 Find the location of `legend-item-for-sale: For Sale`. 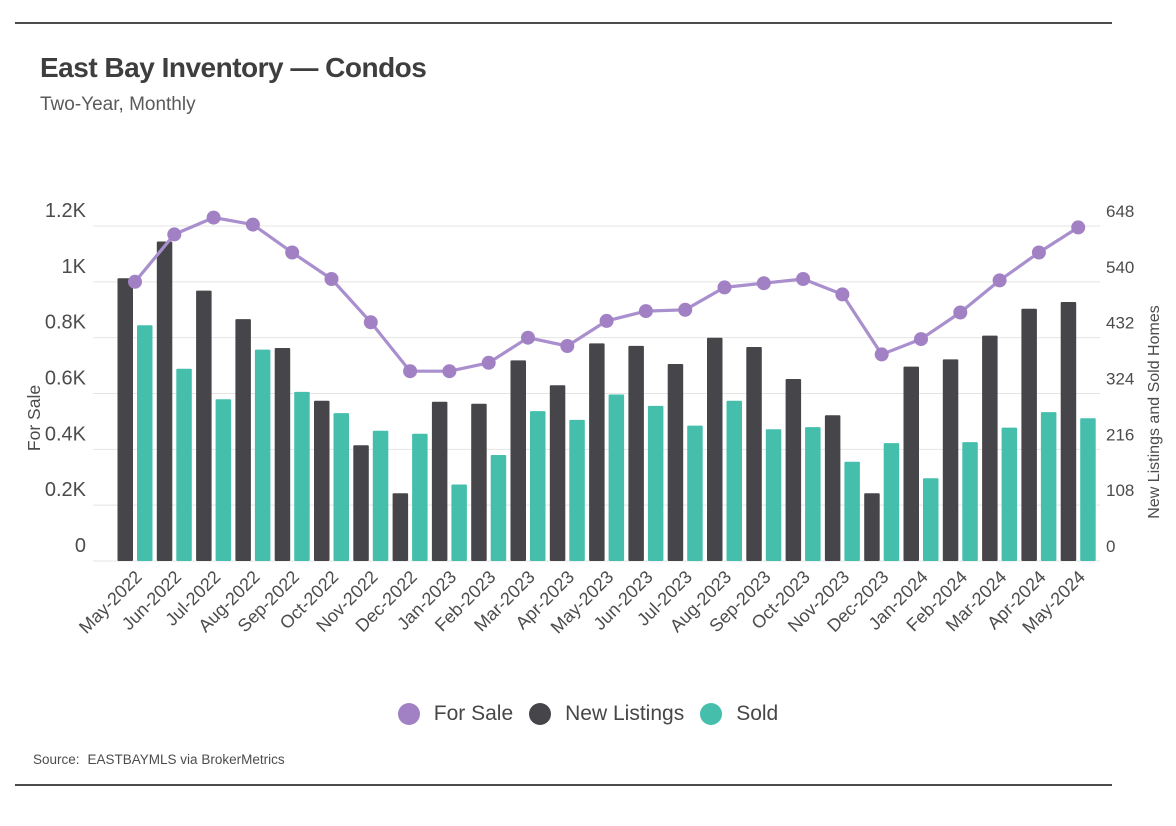

legend-item-for-sale: For Sale is located at coordinates (455, 714).